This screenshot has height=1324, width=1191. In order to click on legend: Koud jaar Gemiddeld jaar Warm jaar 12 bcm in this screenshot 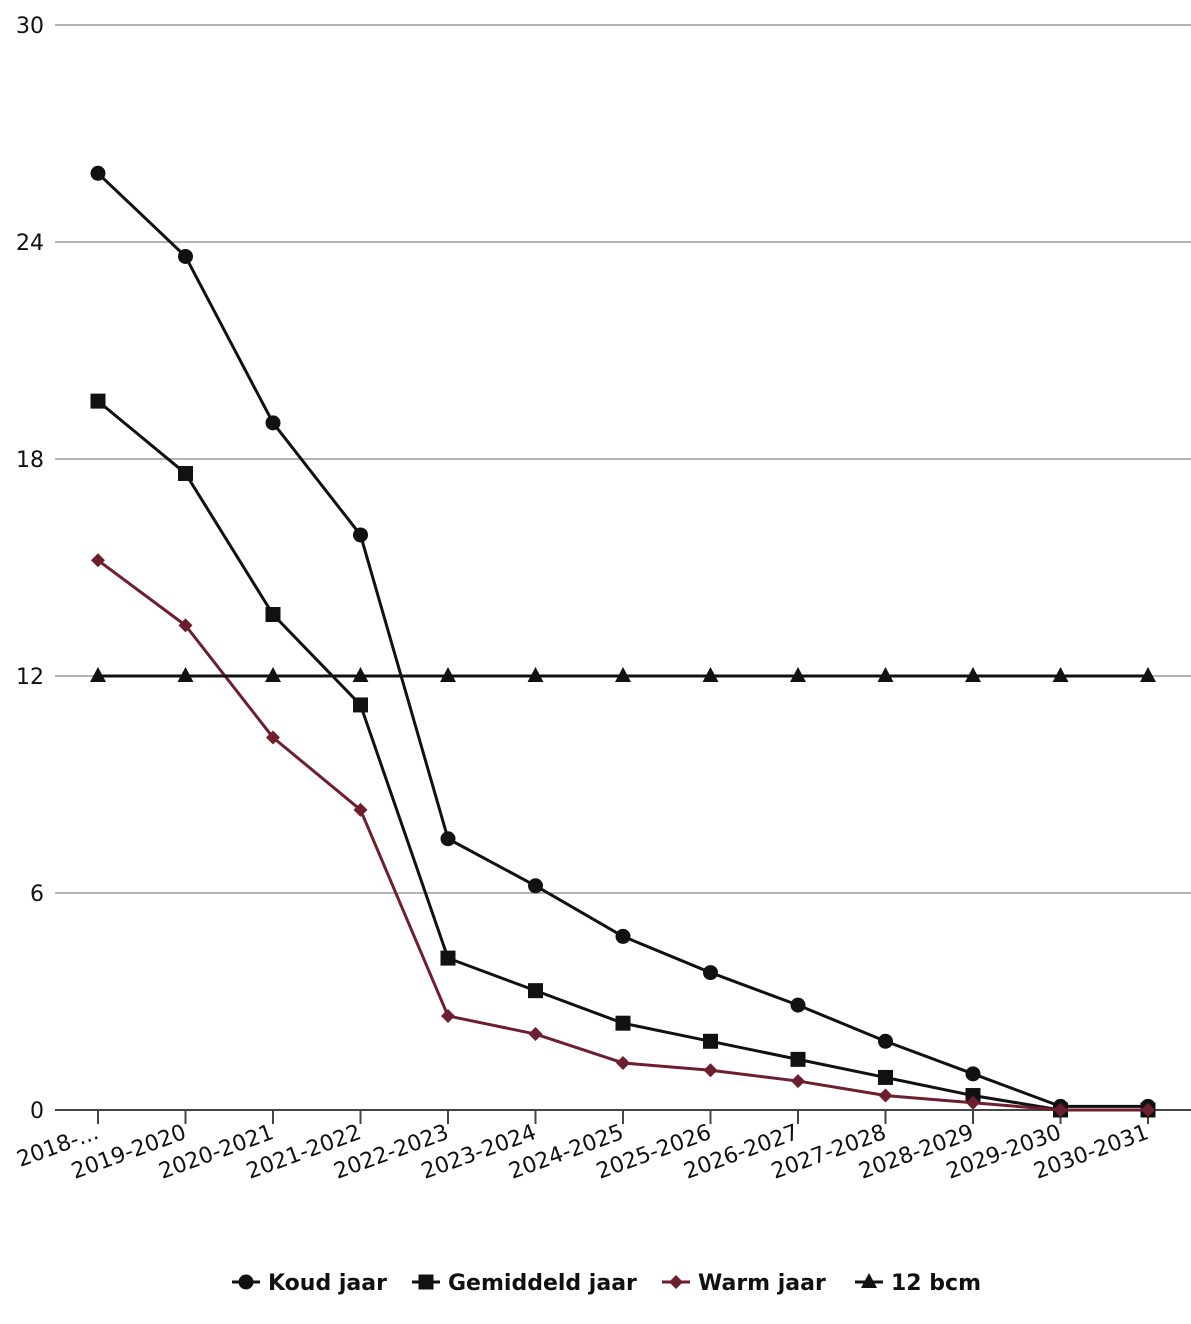, I will do `click(606, 1283)`.